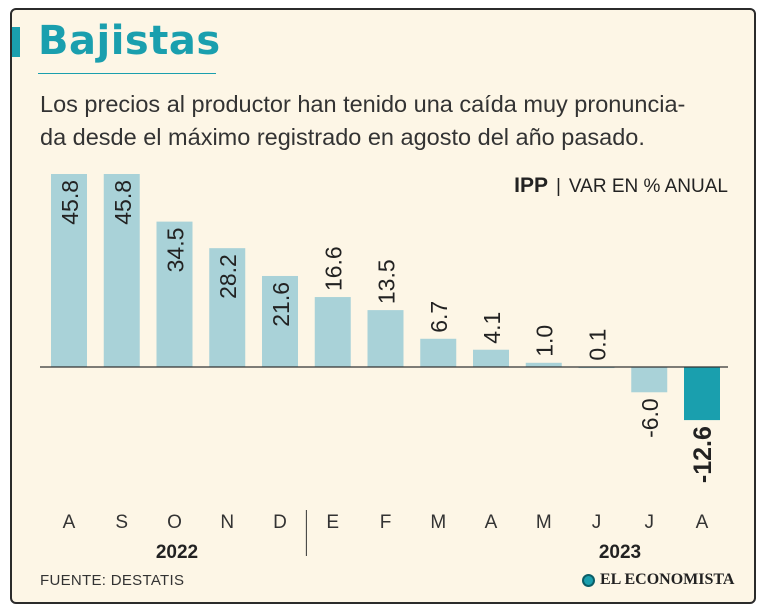 This screenshot has height=613, width=768. Describe the element at coordinates (121, 522) in the screenshot. I see `category-label-2: S` at that location.